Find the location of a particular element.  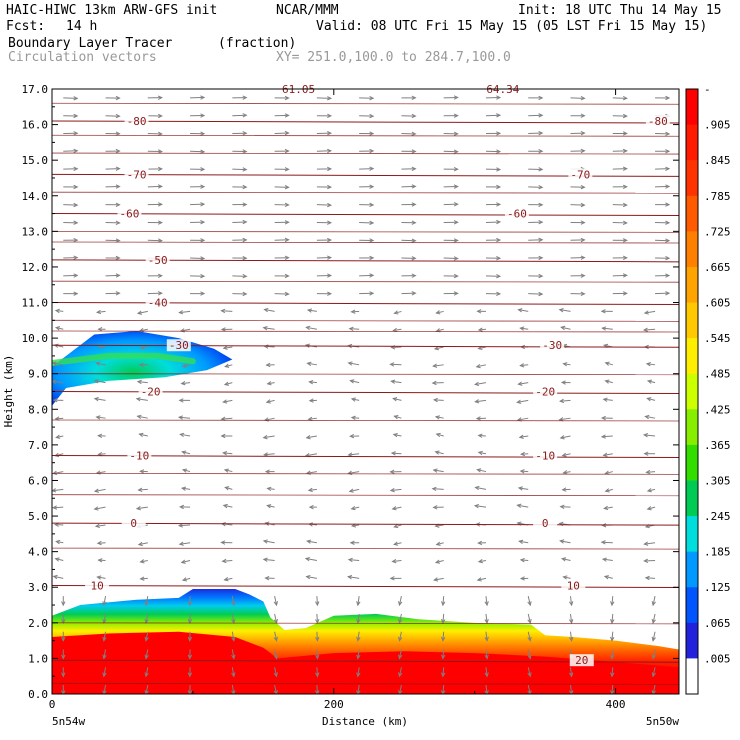

contour-label: -60 is located at coordinates (130, 214).